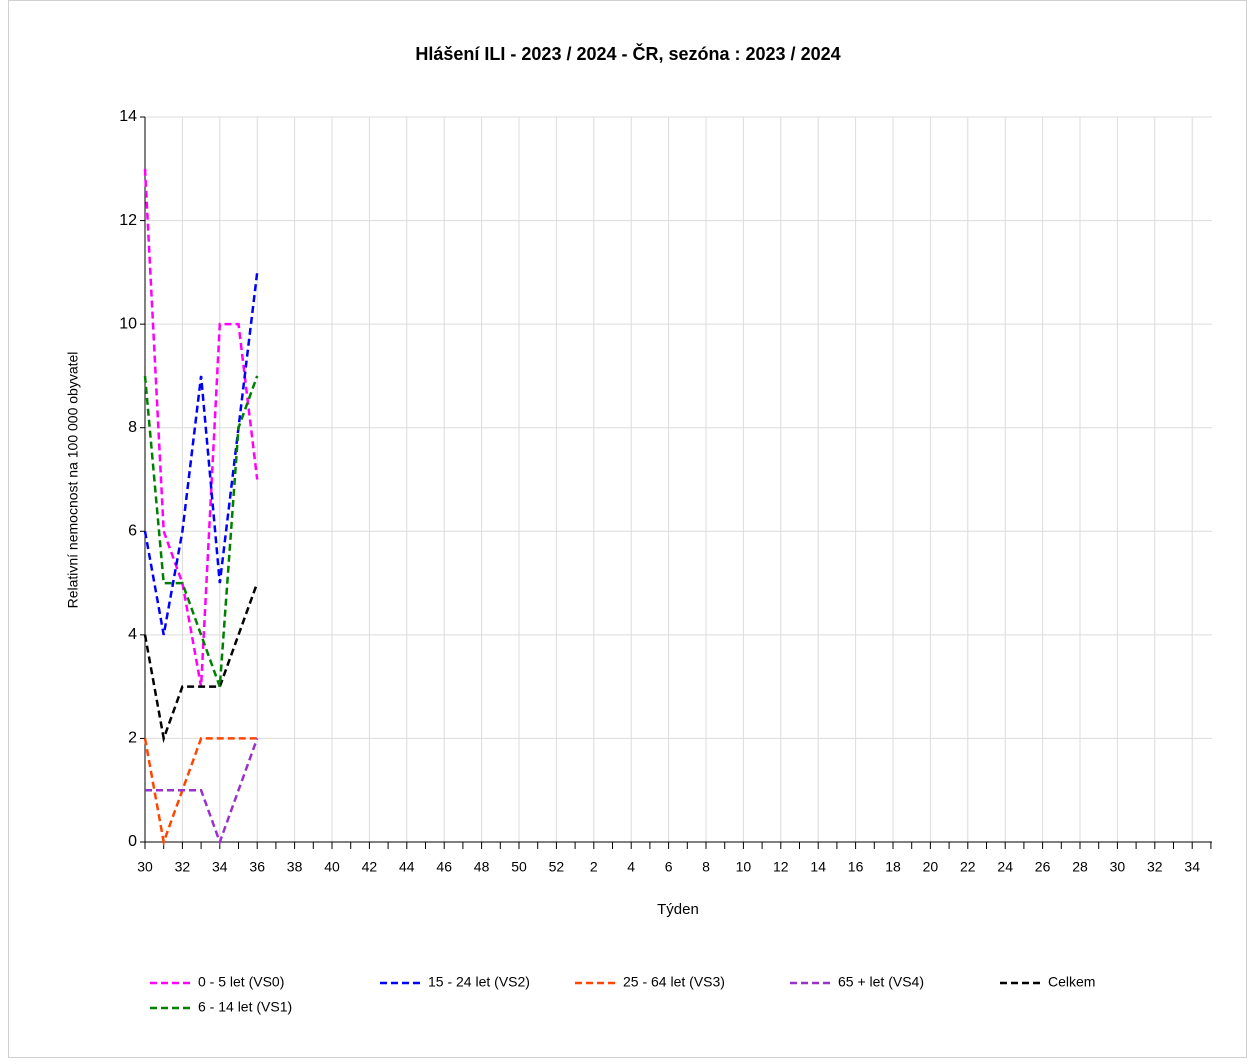  Describe the element at coordinates (128, 116) in the screenshot. I see `y-tick-label: 14` at that location.